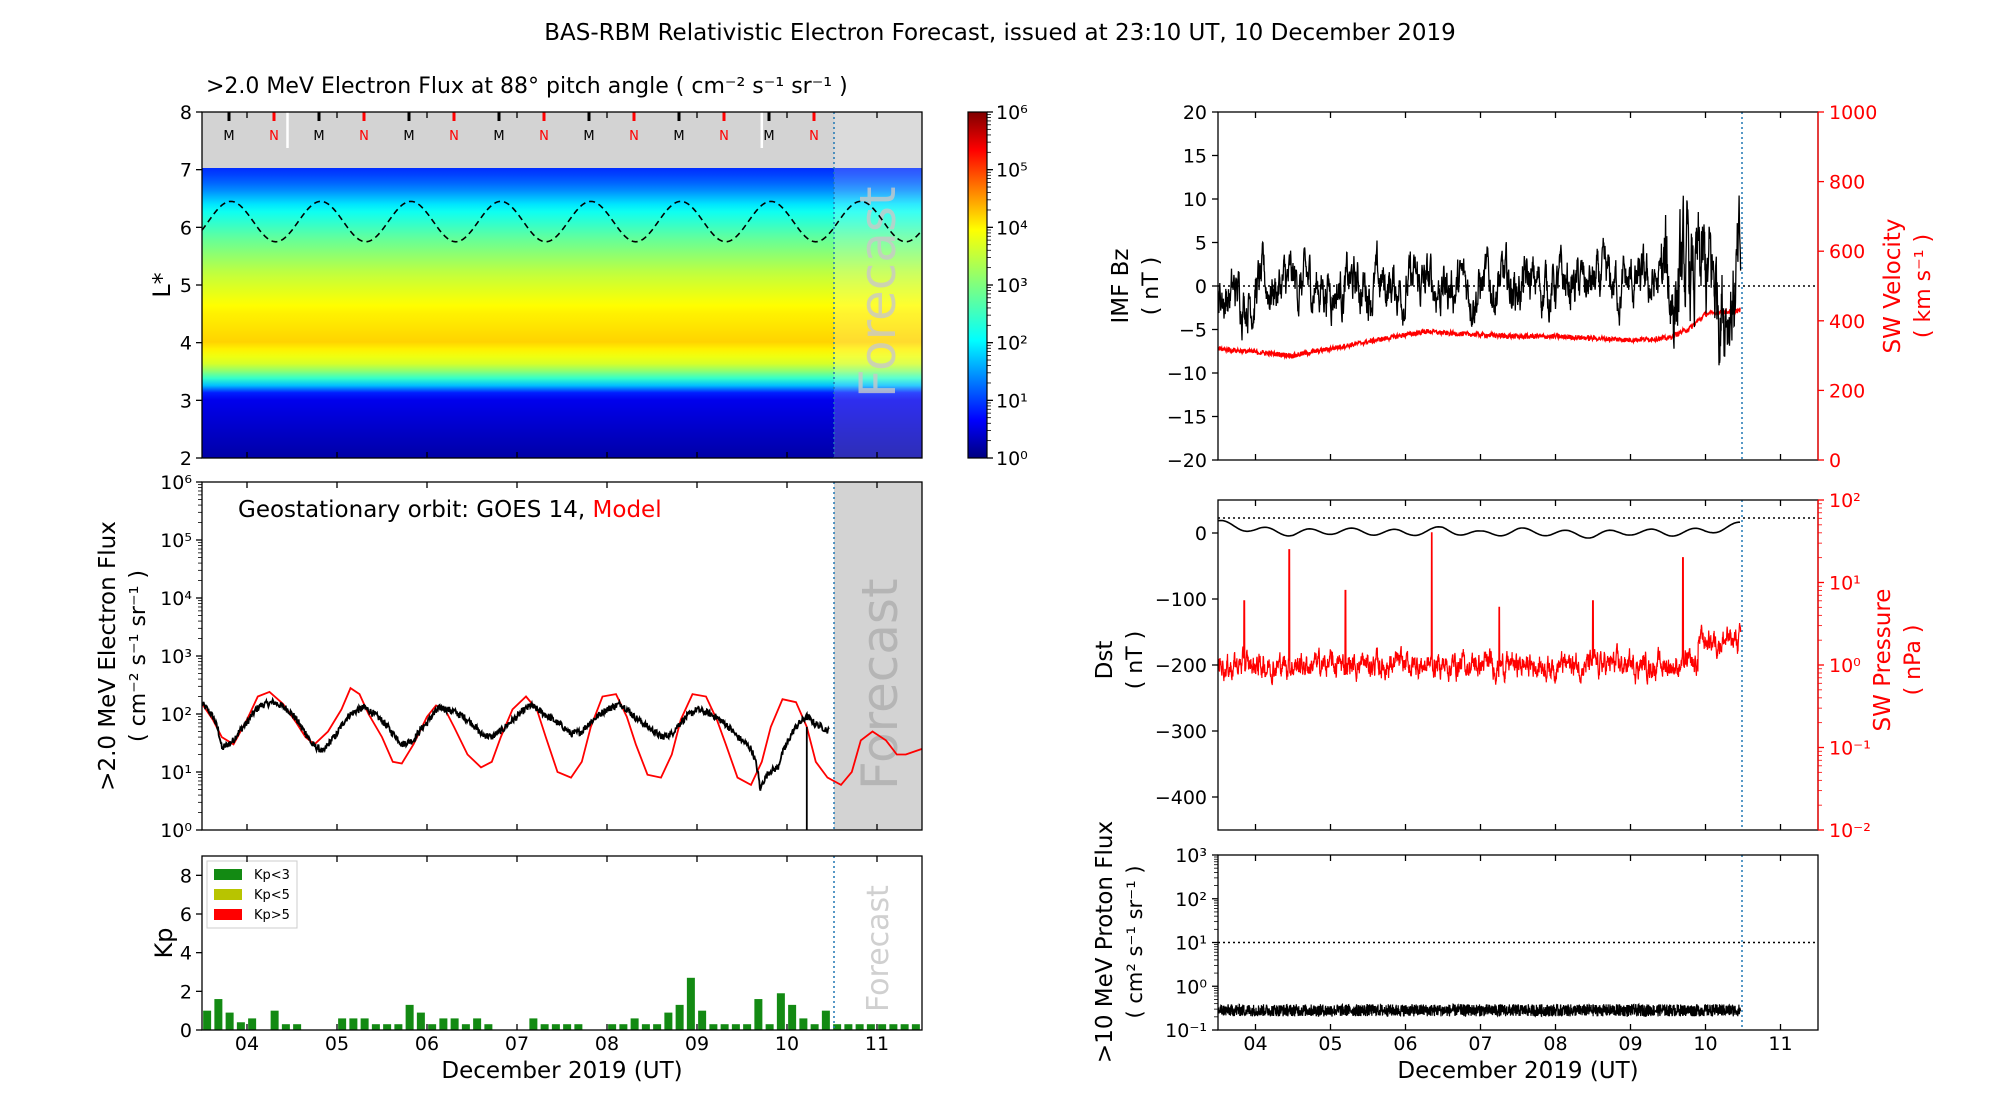 The height and width of the screenshot is (1100, 2000). I want to click on y2tick-label: 800, so click(1847, 183).